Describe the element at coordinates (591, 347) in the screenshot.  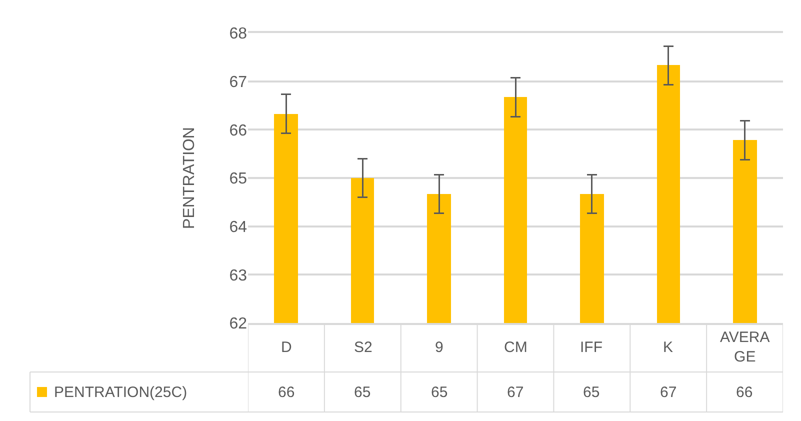
I see `x-tick-label: IFF` at that location.